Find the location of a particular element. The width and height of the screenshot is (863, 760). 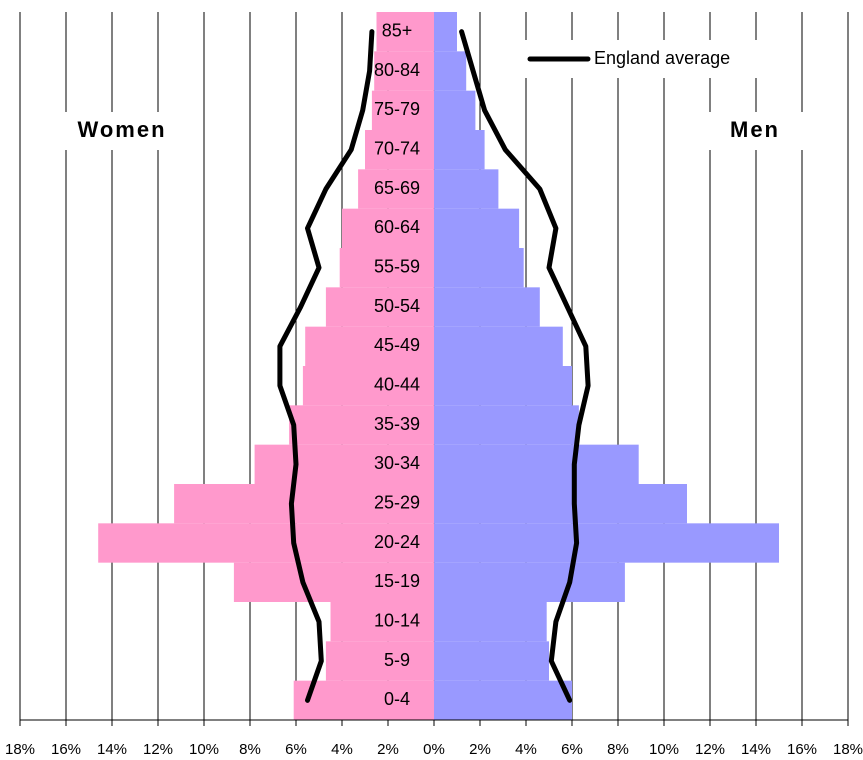

category-label: 65-69 is located at coordinates (397, 188).